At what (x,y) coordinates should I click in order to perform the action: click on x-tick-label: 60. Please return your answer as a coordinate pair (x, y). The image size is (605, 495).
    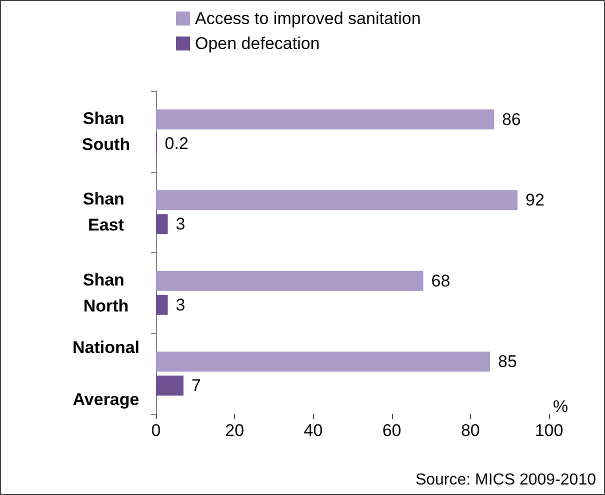
    Looking at the image, I should click on (392, 430).